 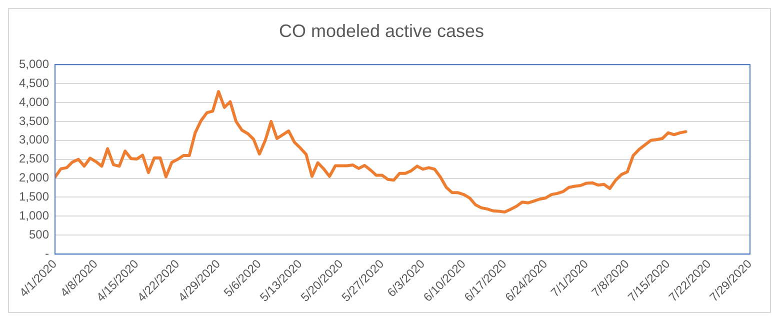 What do you see at coordinates (34, 215) in the screenshot?
I see `y-tick-label: 1,000` at bounding box center [34, 215].